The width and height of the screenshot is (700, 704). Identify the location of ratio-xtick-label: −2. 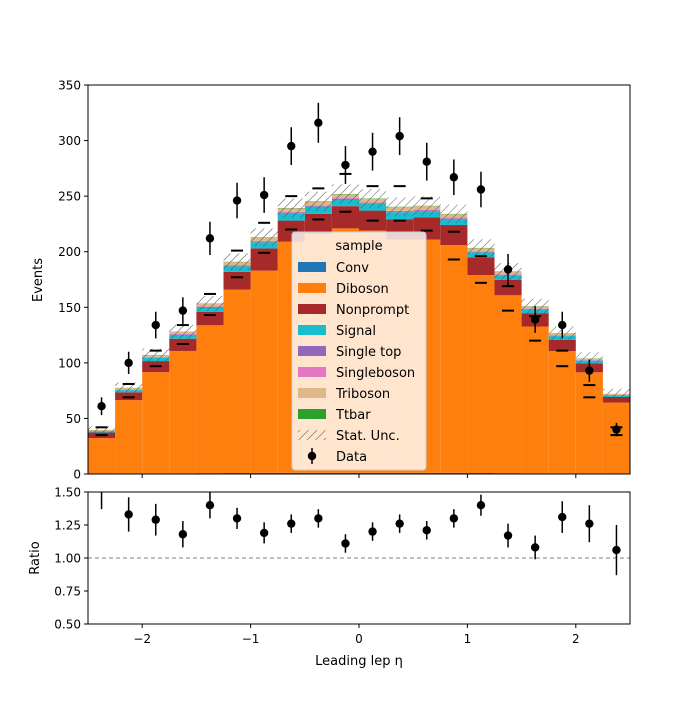
(142, 639).